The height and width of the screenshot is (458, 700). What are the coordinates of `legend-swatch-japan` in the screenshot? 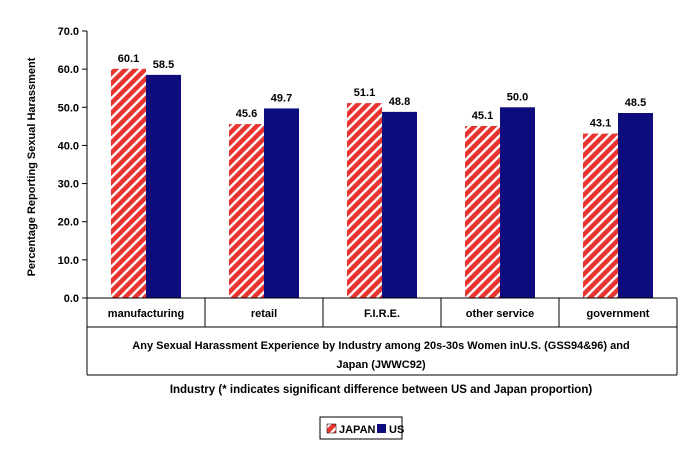 It's located at (331, 428).